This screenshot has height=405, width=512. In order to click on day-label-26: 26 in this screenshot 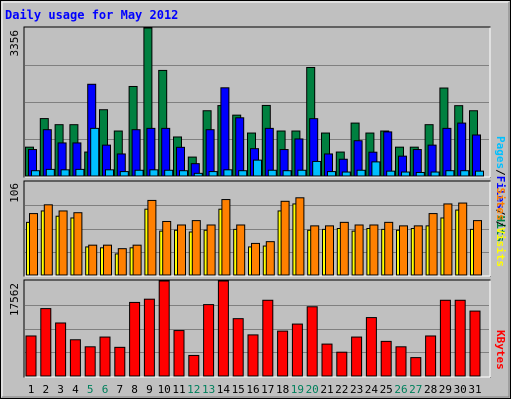, I will do `click(400, 389)`.